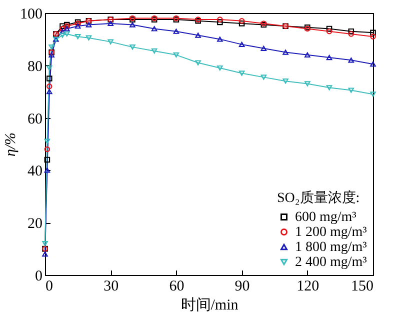 This screenshot has height=321, width=400. Describe the element at coordinates (331, 232) in the screenshot. I see `legend-label: 1 200 mg/m³` at that location.